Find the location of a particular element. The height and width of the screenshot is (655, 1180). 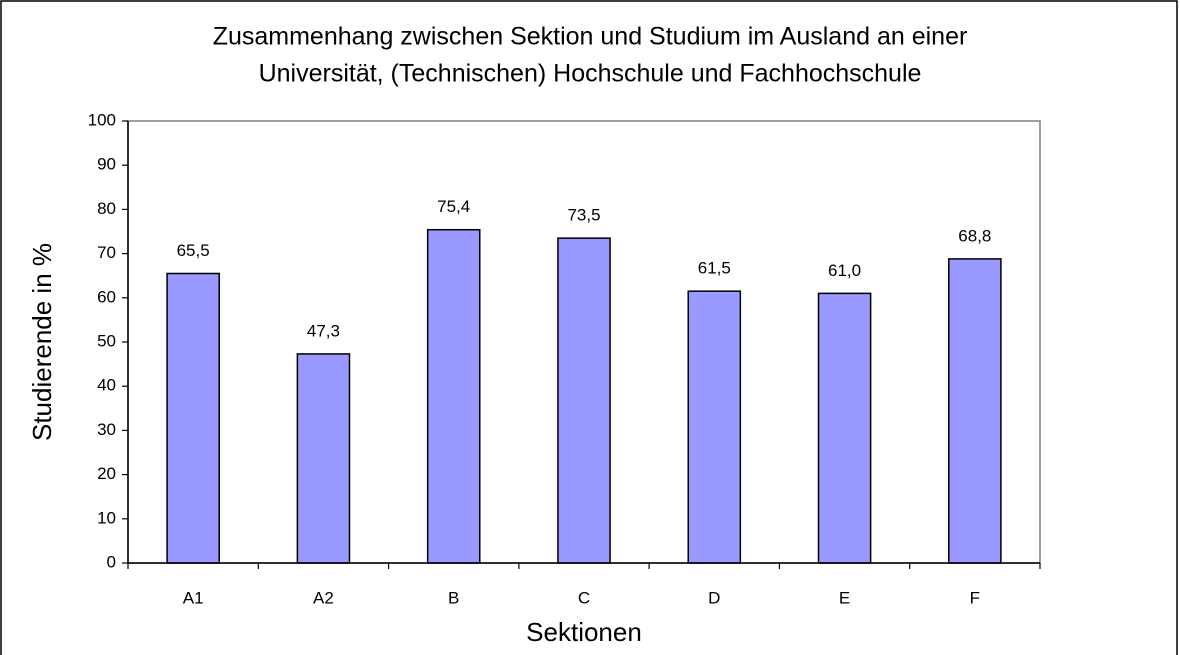

x-tick-label: B is located at coordinates (453, 597).